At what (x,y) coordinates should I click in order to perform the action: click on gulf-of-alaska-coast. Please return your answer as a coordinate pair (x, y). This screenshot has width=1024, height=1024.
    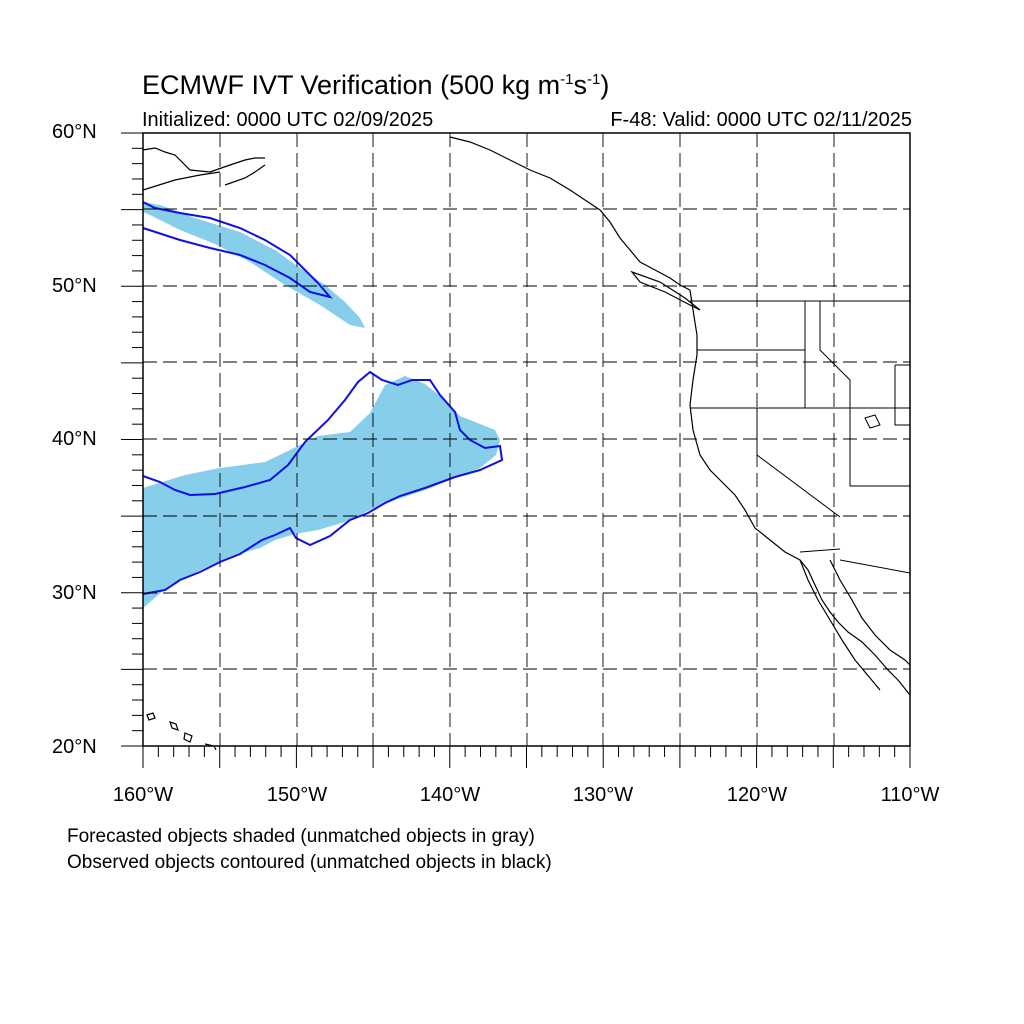
    Looking at the image, I should click on (570, 213).